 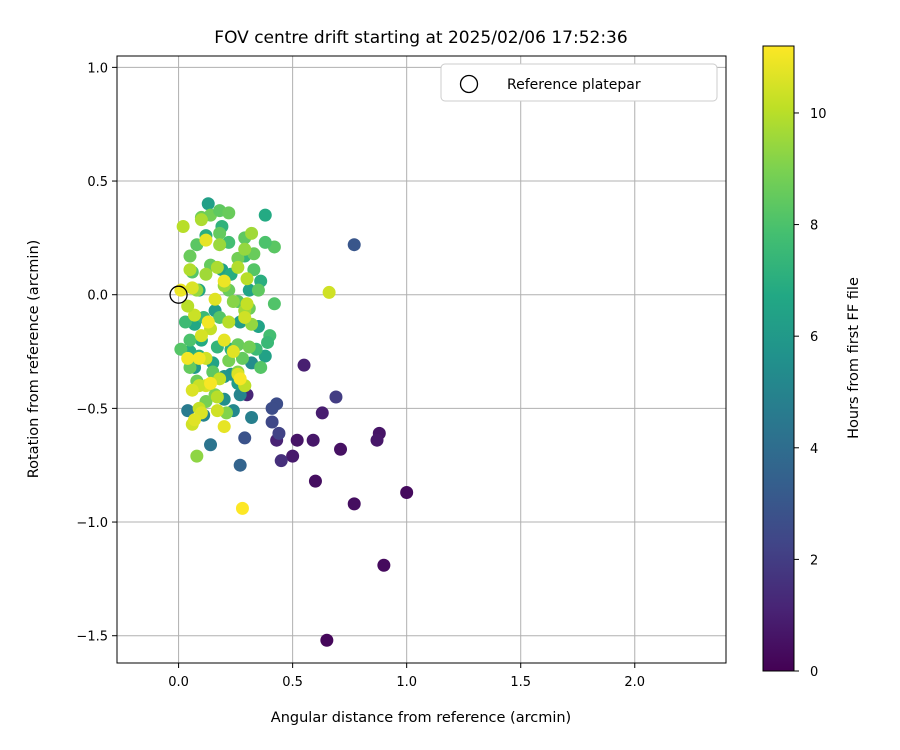 I want to click on x-tick-label: 1.0, so click(x=406, y=682).